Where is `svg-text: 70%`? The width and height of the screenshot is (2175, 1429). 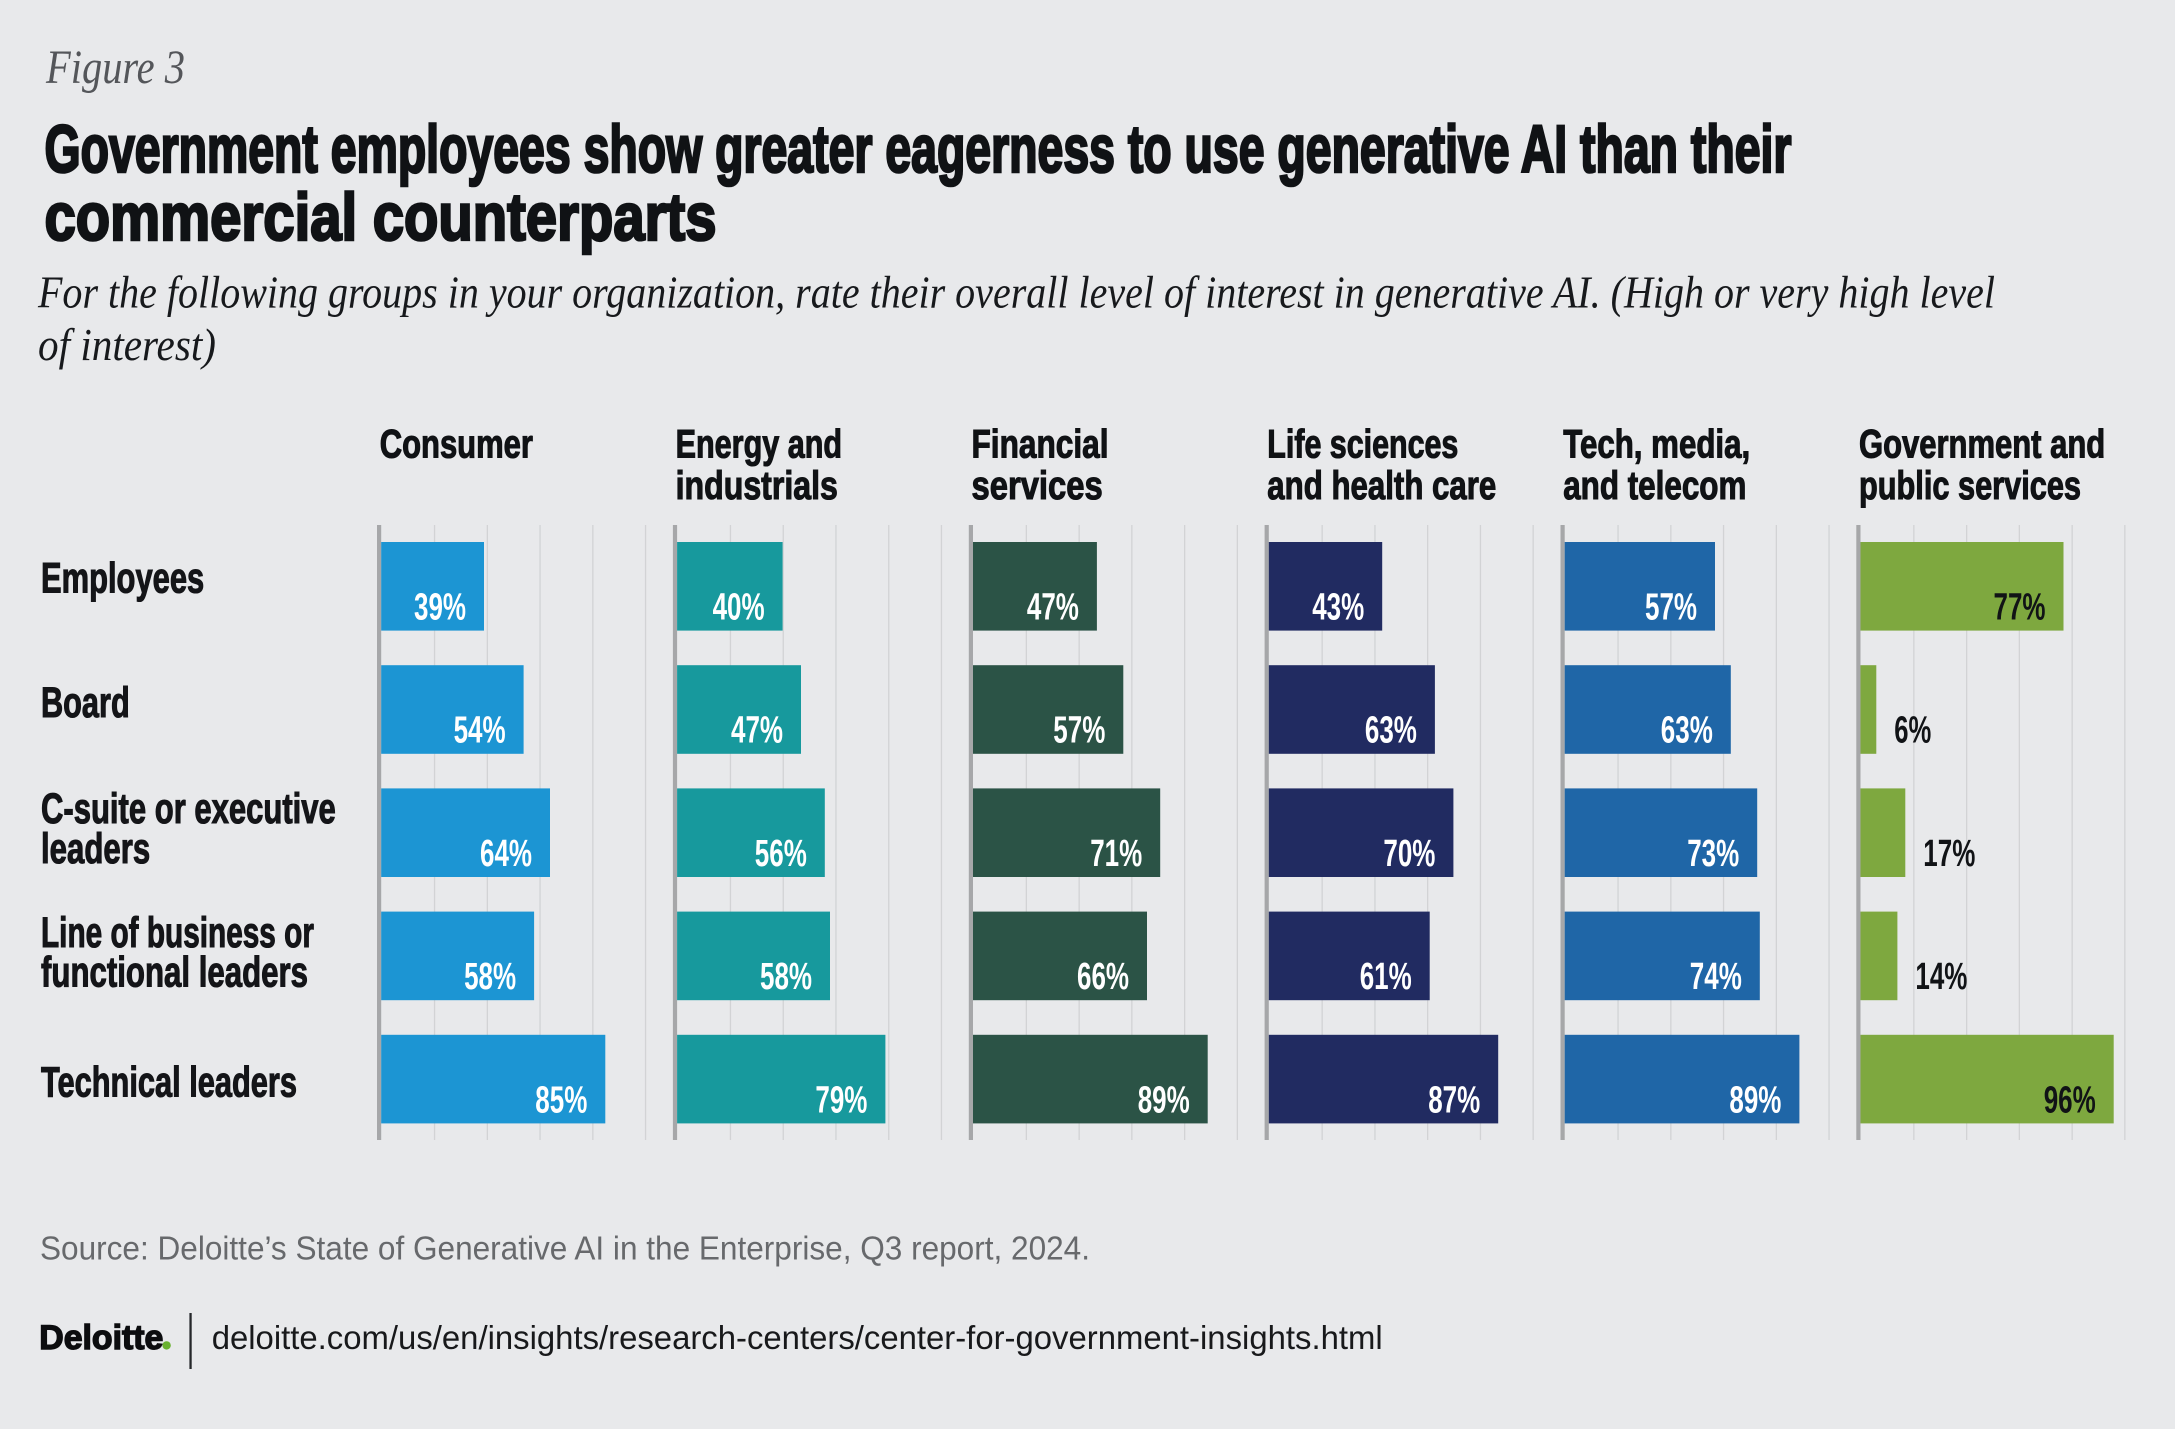
svg-text: 70% is located at coordinates (1409, 854).